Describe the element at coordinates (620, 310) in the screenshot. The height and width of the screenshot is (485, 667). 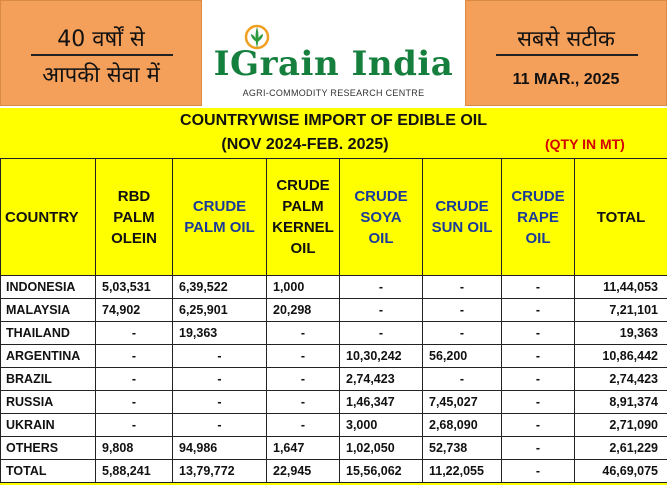
I see `total-cell: 7,21,101` at that location.